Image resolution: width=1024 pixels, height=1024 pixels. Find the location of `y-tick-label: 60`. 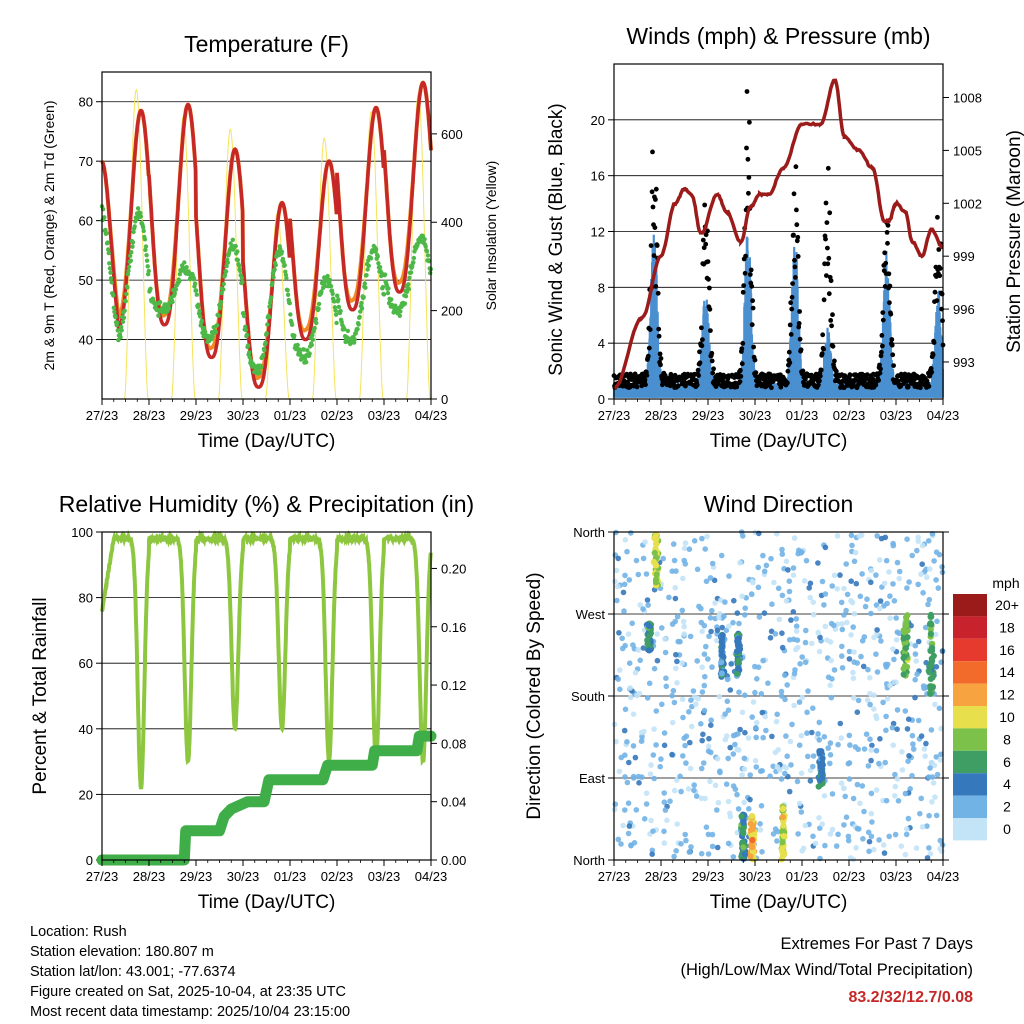

y-tick-label: 60 is located at coordinates (86, 221).